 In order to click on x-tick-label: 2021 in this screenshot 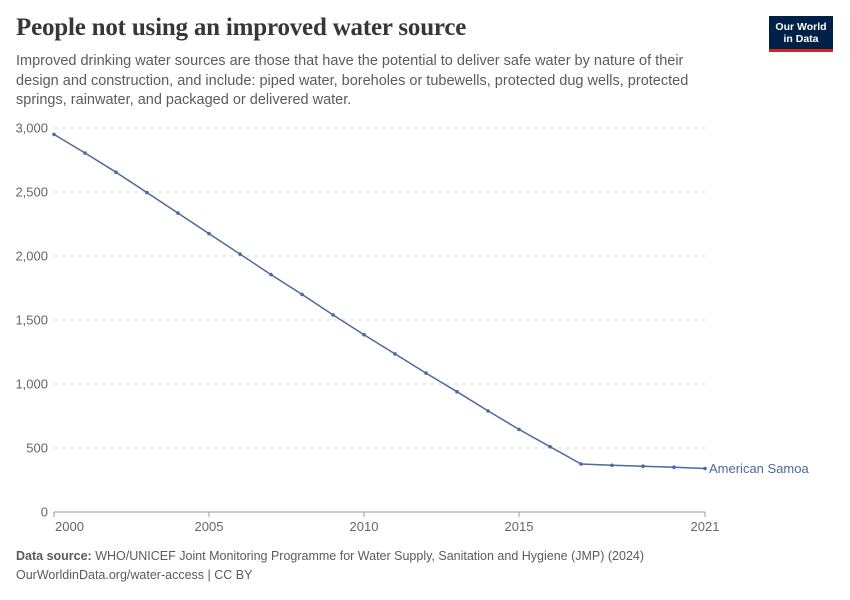, I will do `click(705, 526)`.